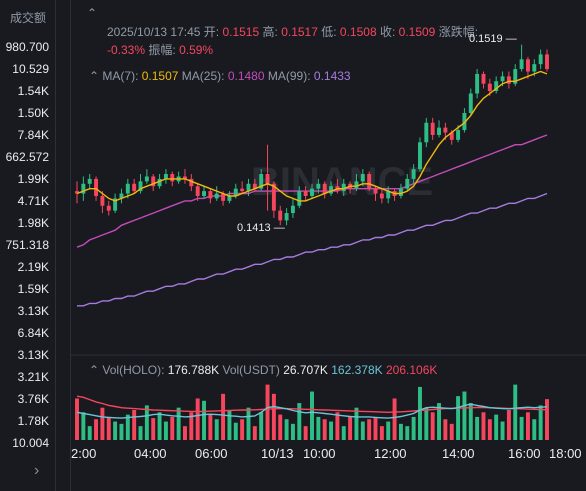 This screenshot has width=586, height=491. I want to click on ma25-label: MA(25):, so click(203, 76).